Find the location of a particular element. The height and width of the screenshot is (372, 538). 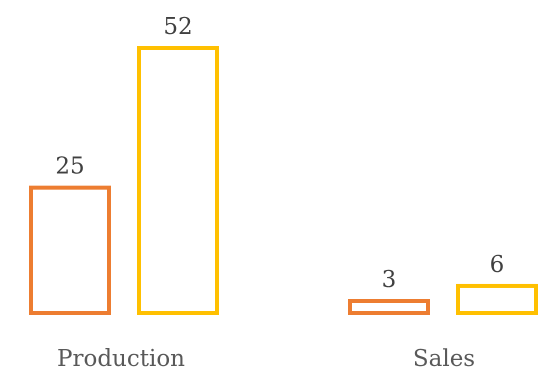

value-label: 6 is located at coordinates (497, 265).